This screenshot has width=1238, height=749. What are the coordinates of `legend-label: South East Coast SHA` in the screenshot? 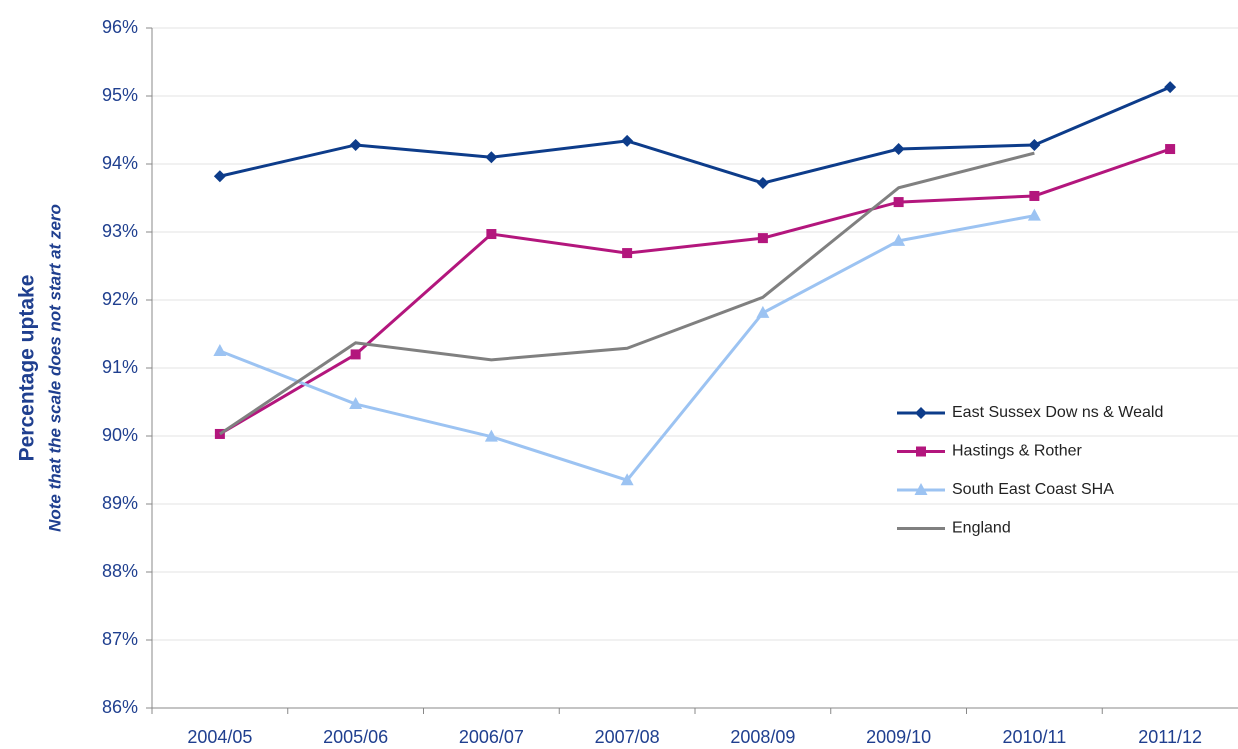 It's located at (1033, 489).